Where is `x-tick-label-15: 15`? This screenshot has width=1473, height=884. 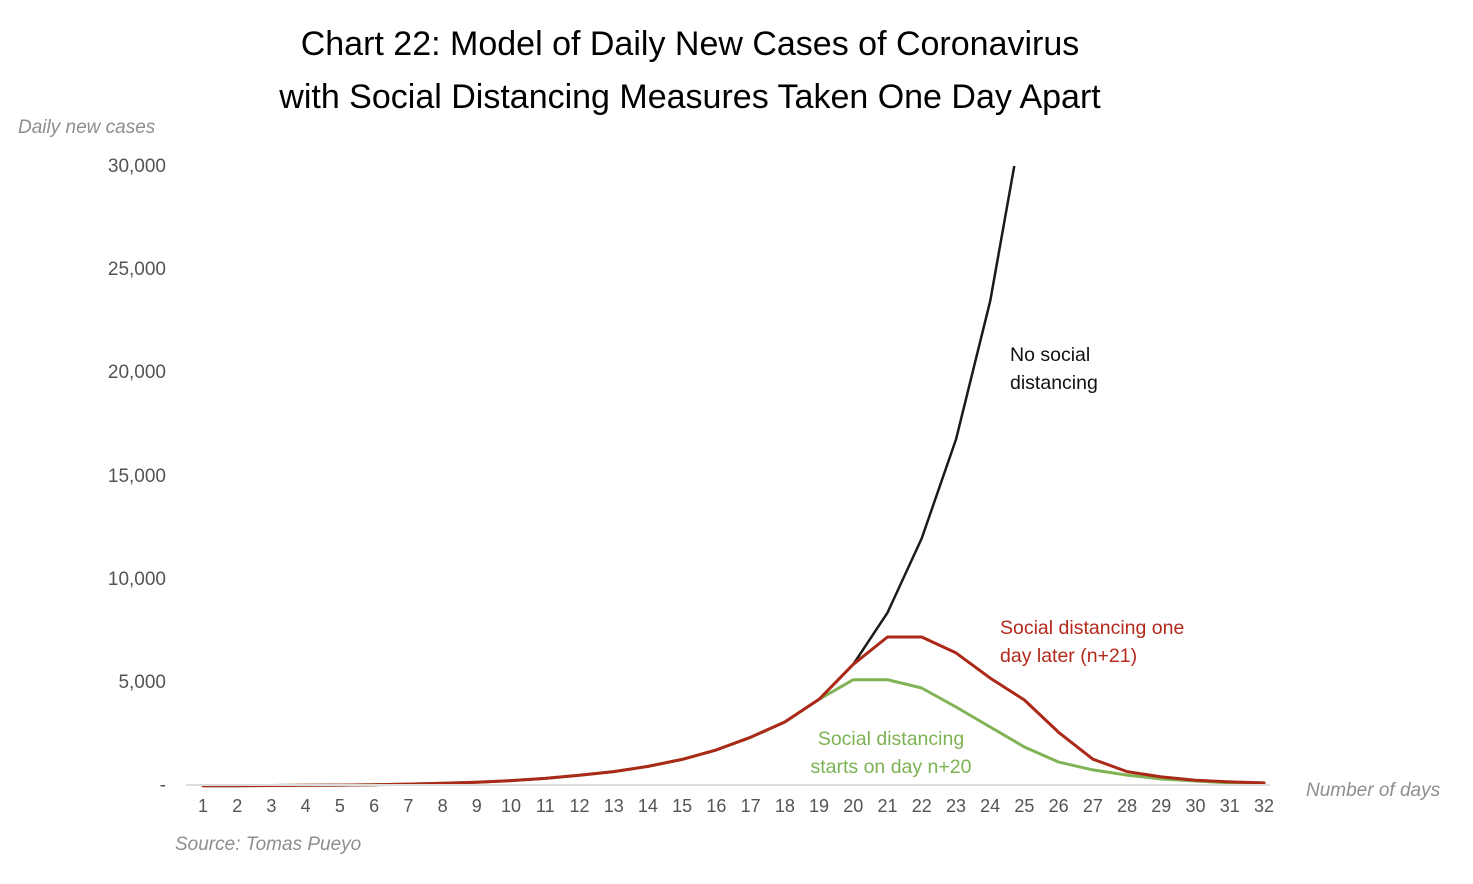 x-tick-label-15: 15 is located at coordinates (682, 806).